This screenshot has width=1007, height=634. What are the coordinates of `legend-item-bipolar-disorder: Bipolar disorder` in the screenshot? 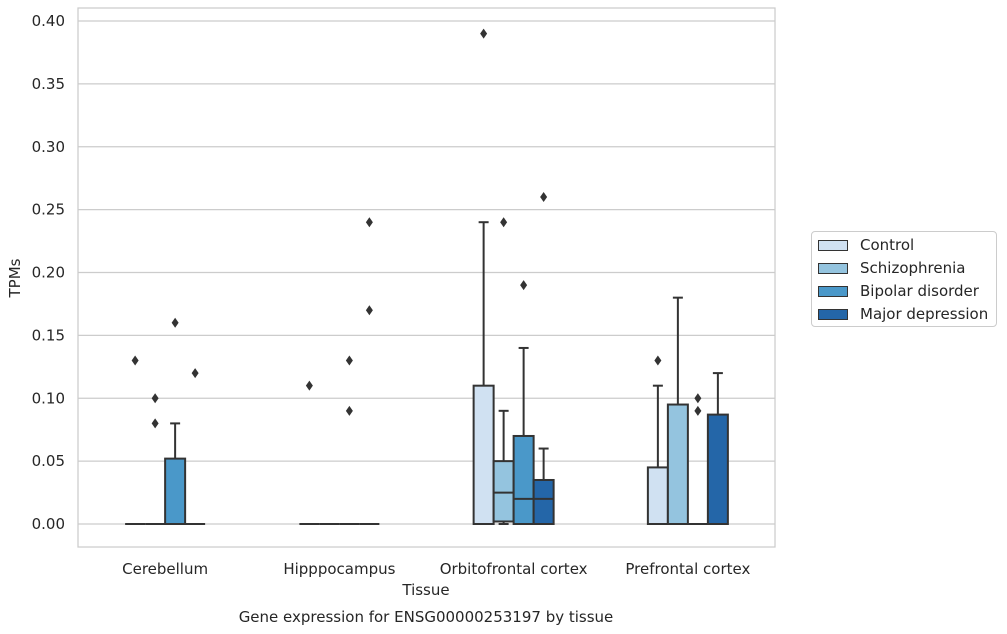 It's located at (898, 291).